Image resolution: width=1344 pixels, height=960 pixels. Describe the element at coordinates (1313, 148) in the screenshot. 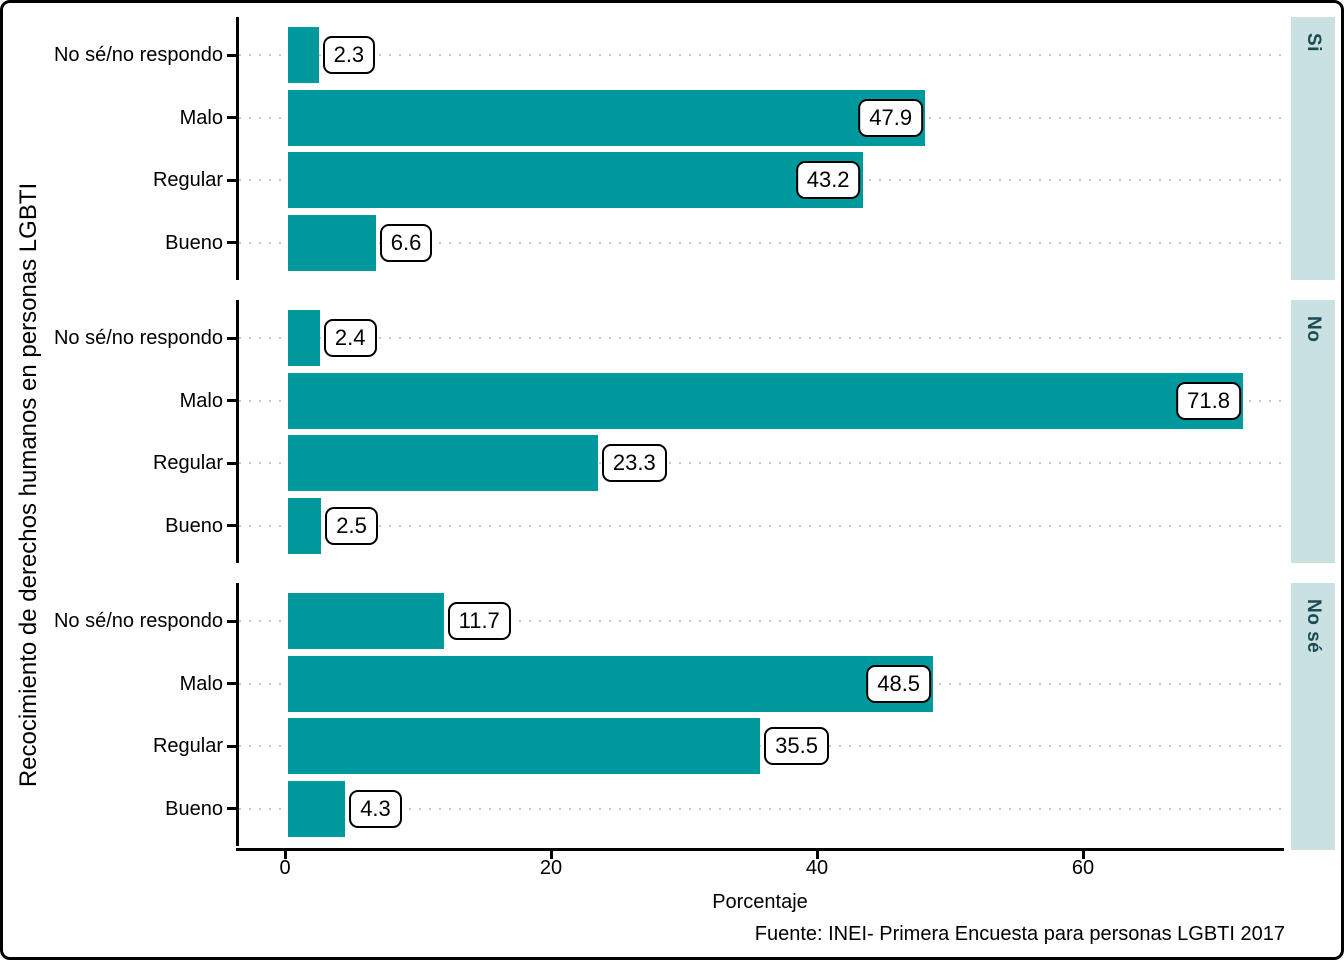

I see `facet-strip: Si` at that location.